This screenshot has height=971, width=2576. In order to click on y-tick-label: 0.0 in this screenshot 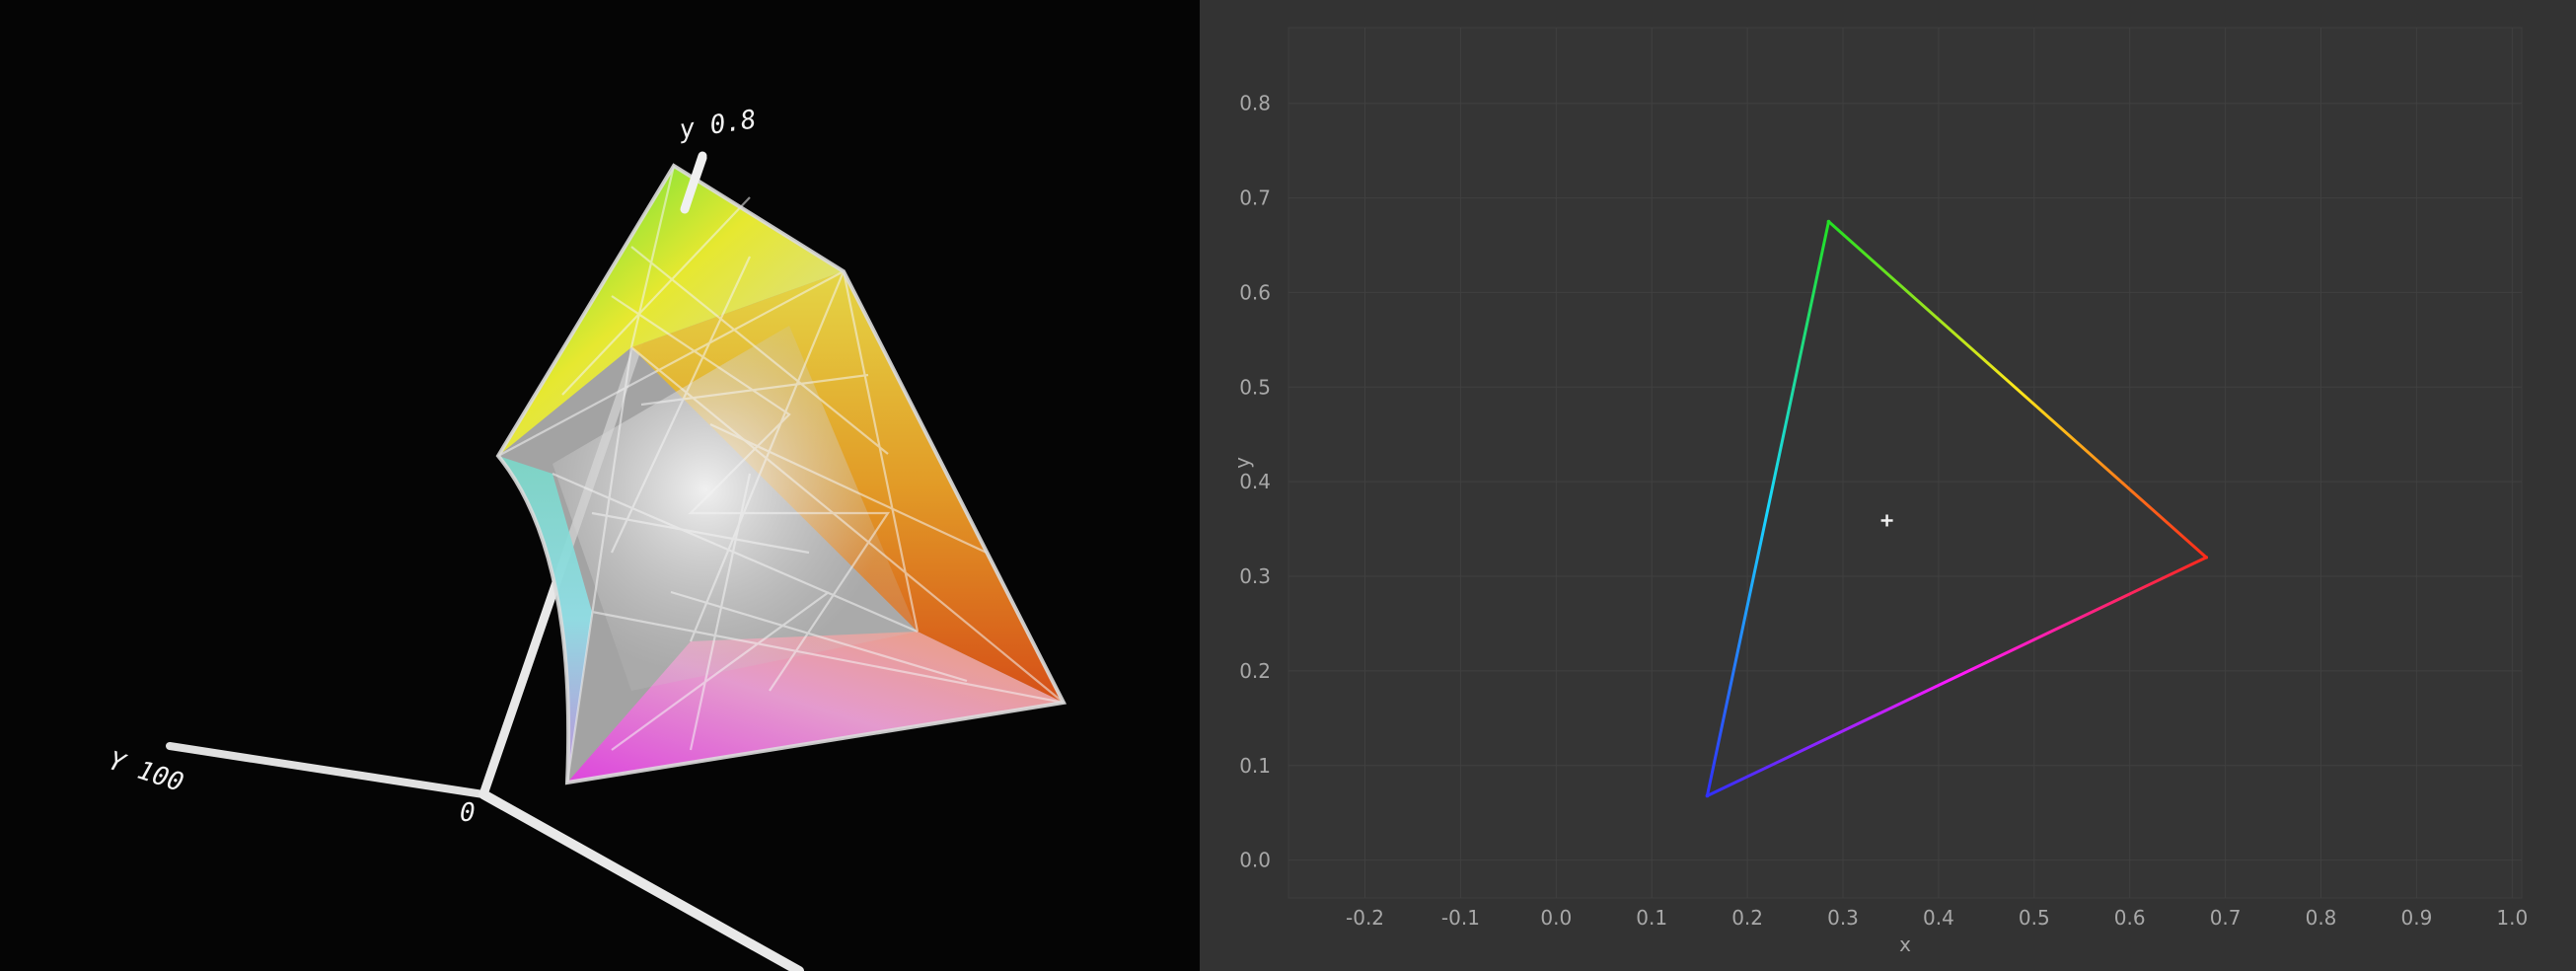, I will do `click(1255, 860)`.